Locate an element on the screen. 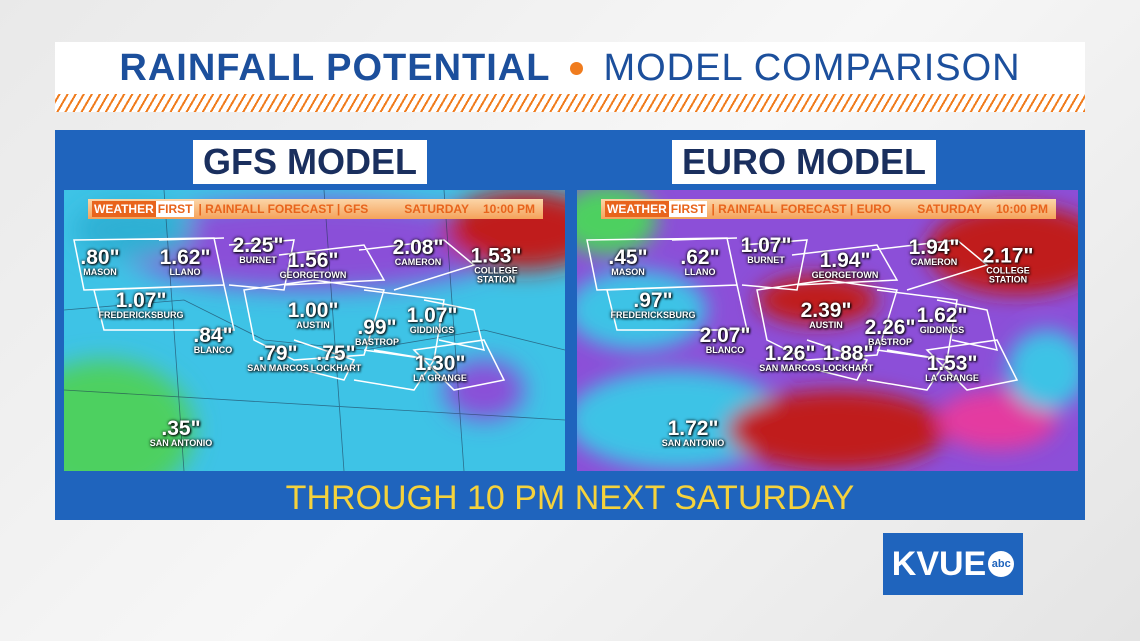 The image size is (1140, 641). rain-value: .80" is located at coordinates (100, 257).